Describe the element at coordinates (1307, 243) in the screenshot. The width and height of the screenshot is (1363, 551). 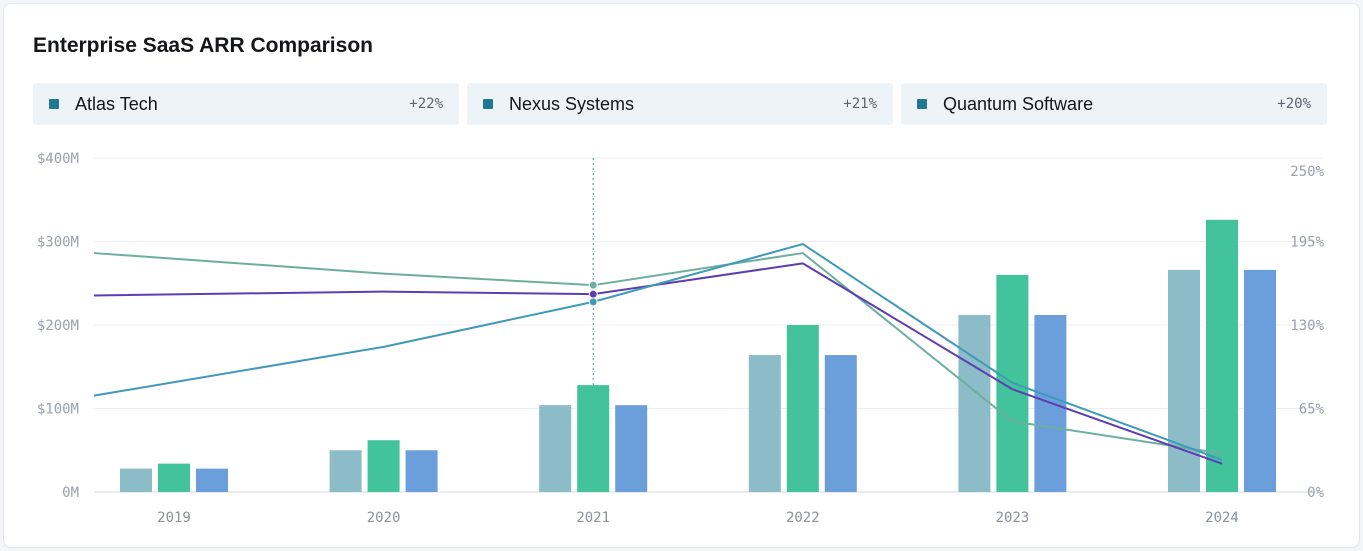
I see `y-right-tick-label: 195%` at that location.